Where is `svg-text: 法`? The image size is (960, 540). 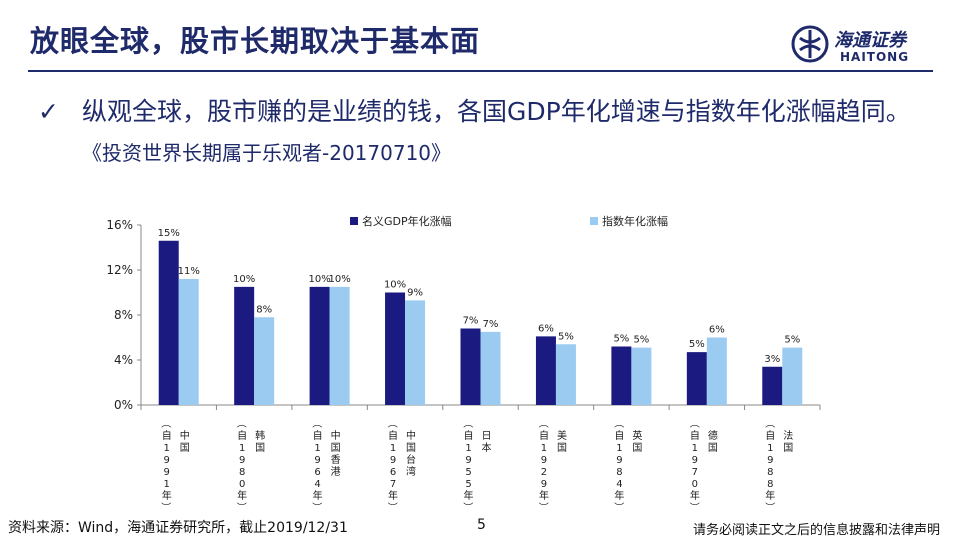 svg-text: 法 is located at coordinates (788, 435).